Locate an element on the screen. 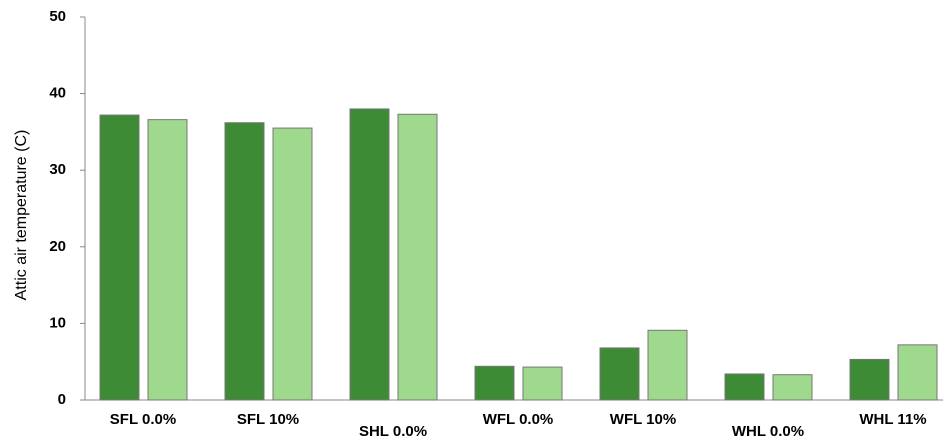 The image size is (943, 440). x-tick-label: SFL 0.0% is located at coordinates (143, 419).